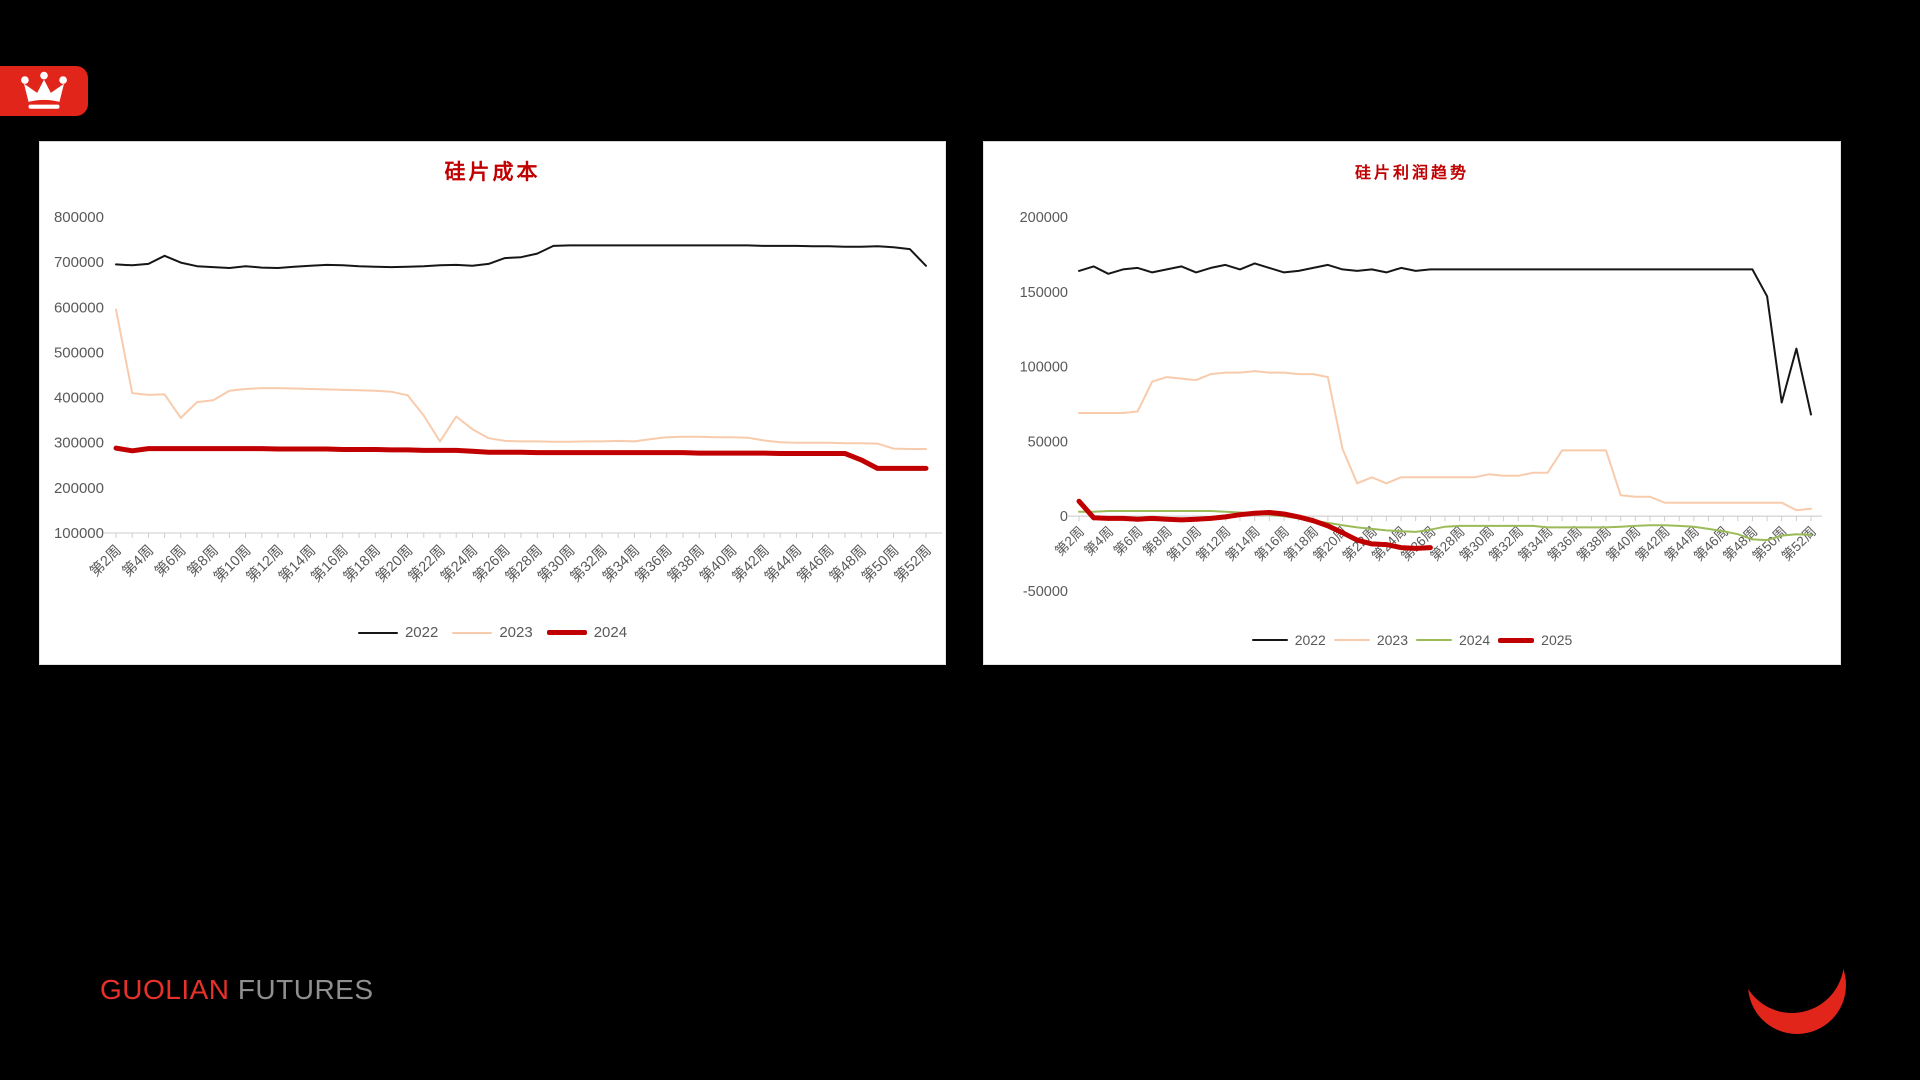 Image resolution: width=1920 pixels, height=1080 pixels. Describe the element at coordinates (165, 989) in the screenshot. I see `brand-primary: GUOLIAN` at that location.